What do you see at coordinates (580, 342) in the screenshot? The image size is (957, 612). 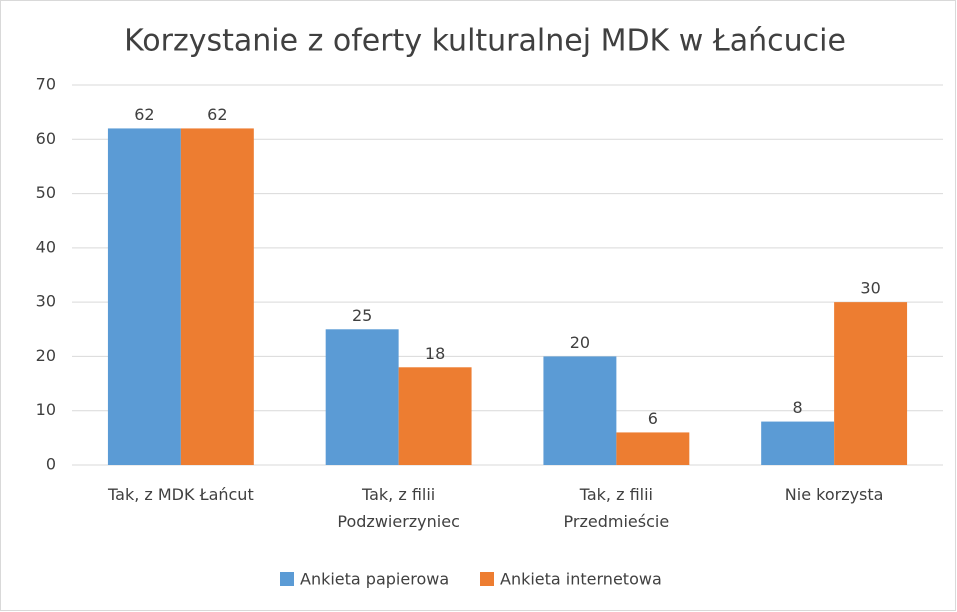 I see `data-label: 20` at bounding box center [580, 342].